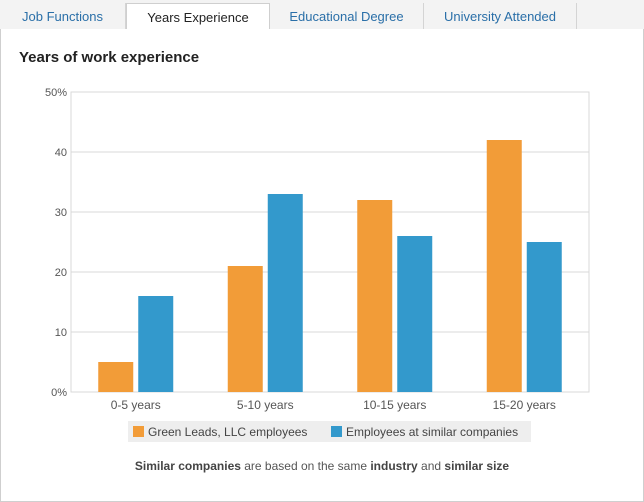  I want to click on tab-years-experience: Years Experience, so click(198, 17).